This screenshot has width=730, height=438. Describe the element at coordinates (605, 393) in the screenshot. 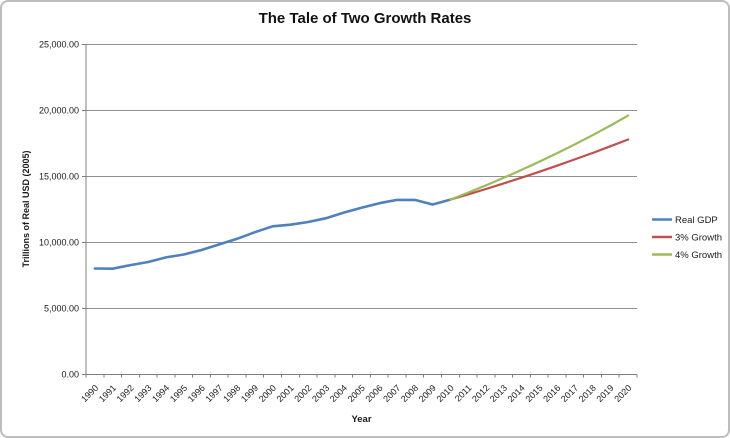

I see `x-axis-tick-label: 2019` at that location.